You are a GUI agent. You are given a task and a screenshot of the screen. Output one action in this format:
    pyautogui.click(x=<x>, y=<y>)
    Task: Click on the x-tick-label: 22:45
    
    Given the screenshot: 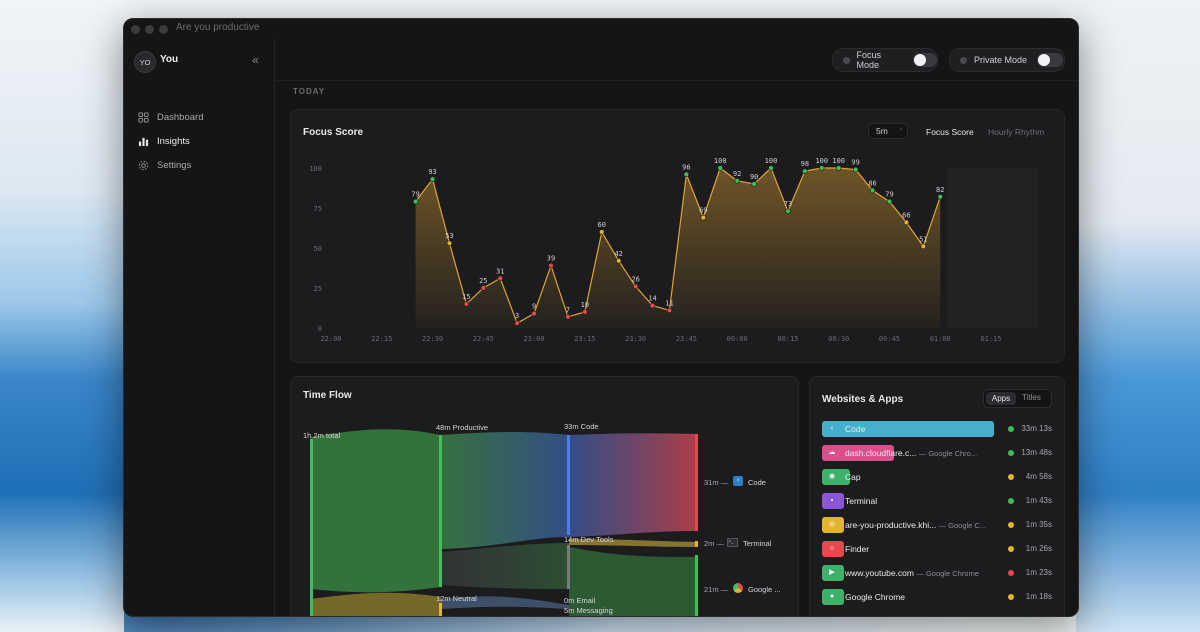 What is the action you would take?
    pyautogui.click(x=483, y=339)
    